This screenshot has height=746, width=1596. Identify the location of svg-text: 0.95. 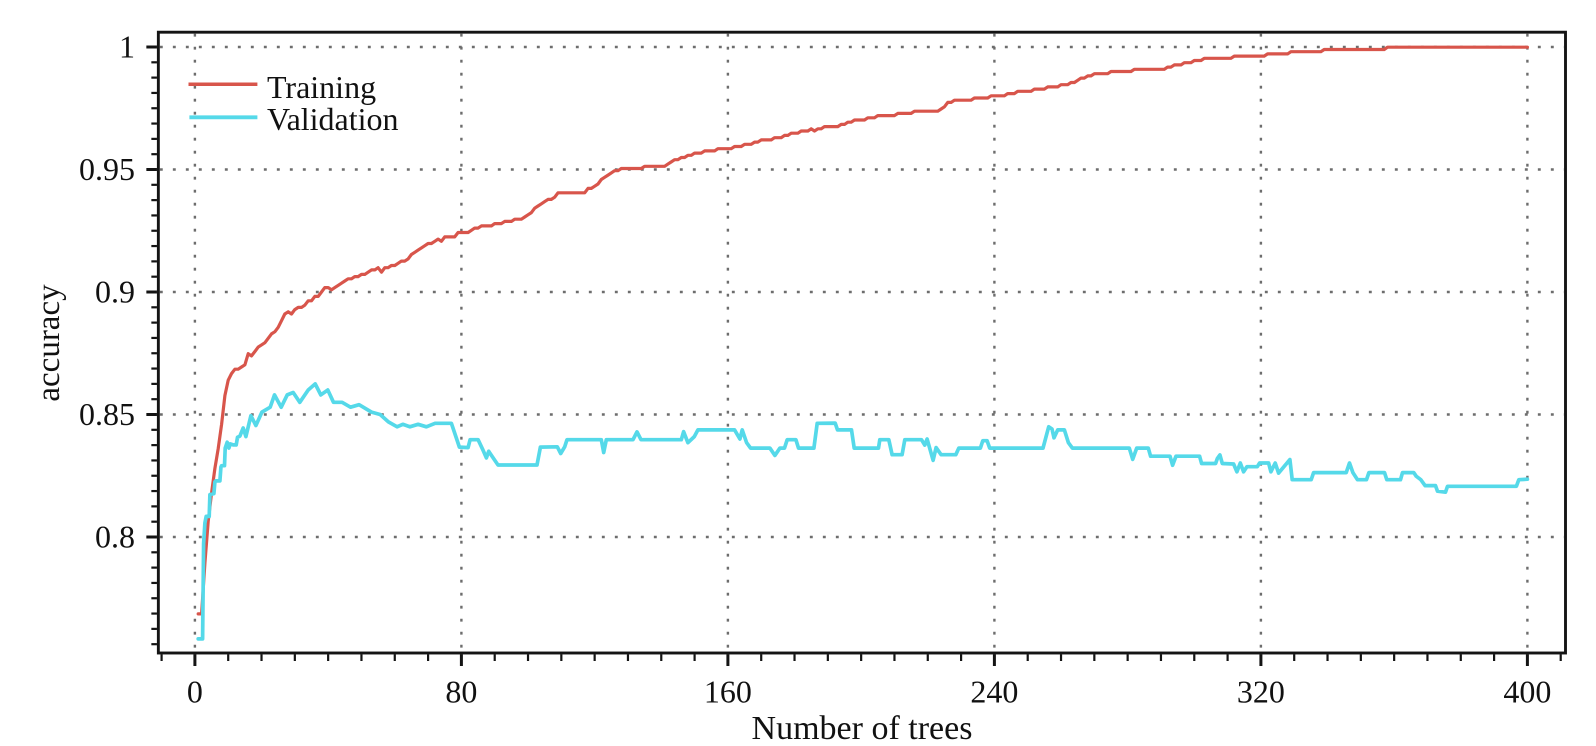
(107, 169).